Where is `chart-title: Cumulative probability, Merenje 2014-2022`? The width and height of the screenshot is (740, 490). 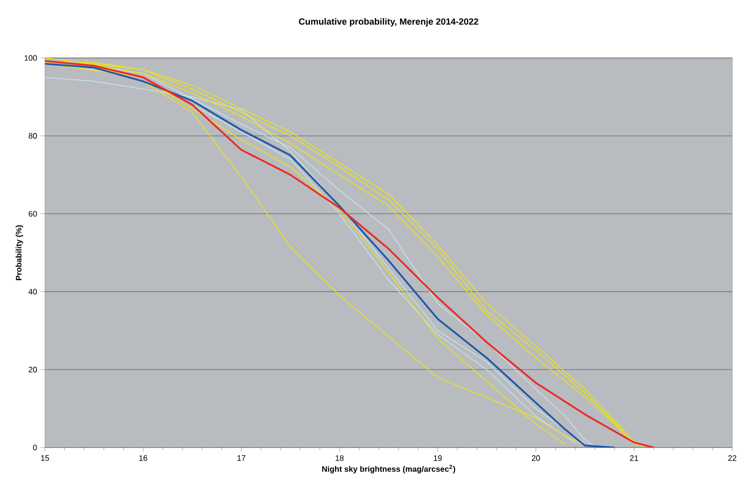
chart-title: Cumulative probability, Merenje 2014-2022 is located at coordinates (388, 22).